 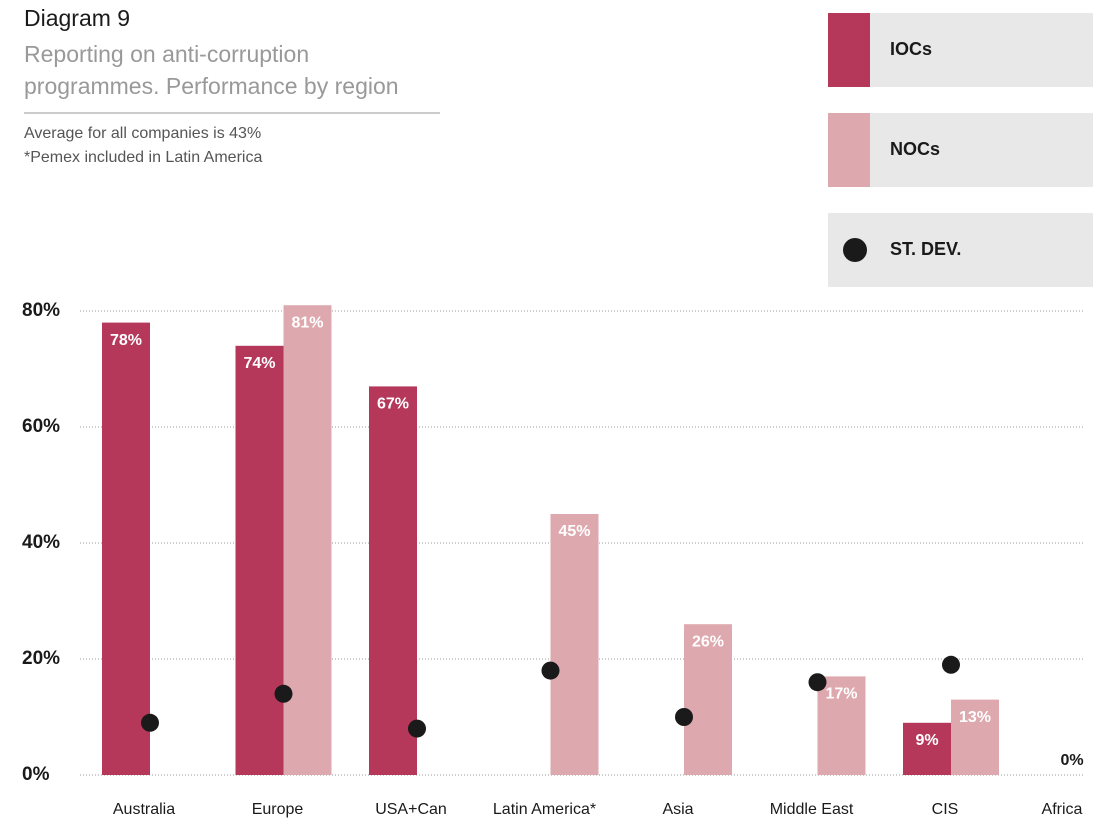 What do you see at coordinates (307, 322) in the screenshot?
I see `value-label: 81%` at bounding box center [307, 322].